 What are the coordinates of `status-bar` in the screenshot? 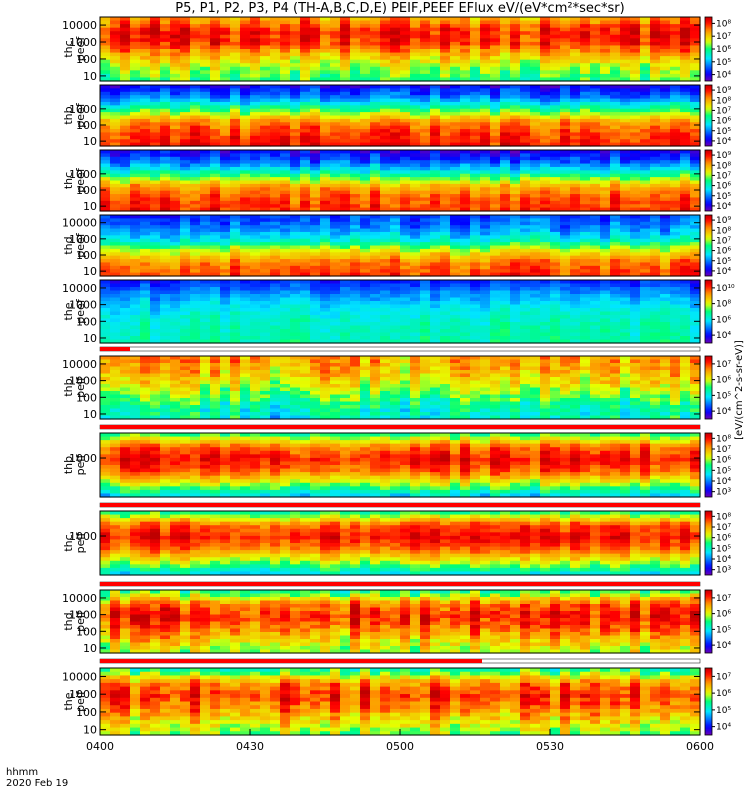 It's located at (400, 349).